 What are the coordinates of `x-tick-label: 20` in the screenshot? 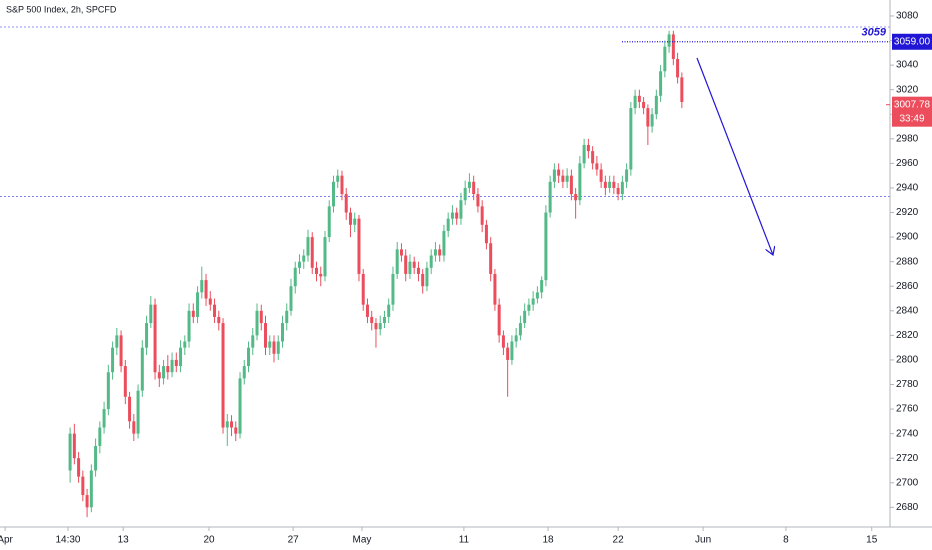 It's located at (209, 540).